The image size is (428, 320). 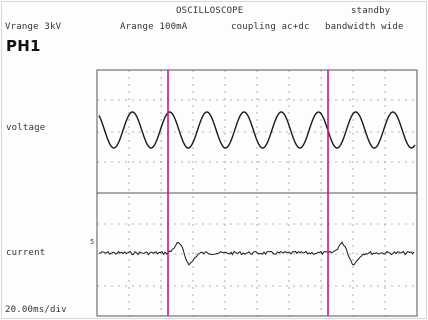 I want to click on bandwidth-setting: bandwidth wide, so click(x=364, y=27).